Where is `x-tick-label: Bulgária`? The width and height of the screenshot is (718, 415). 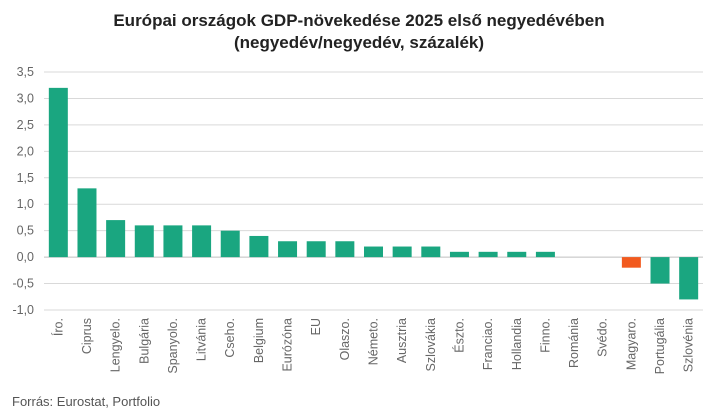 x-tick-label: Bulgária is located at coordinates (144, 341).